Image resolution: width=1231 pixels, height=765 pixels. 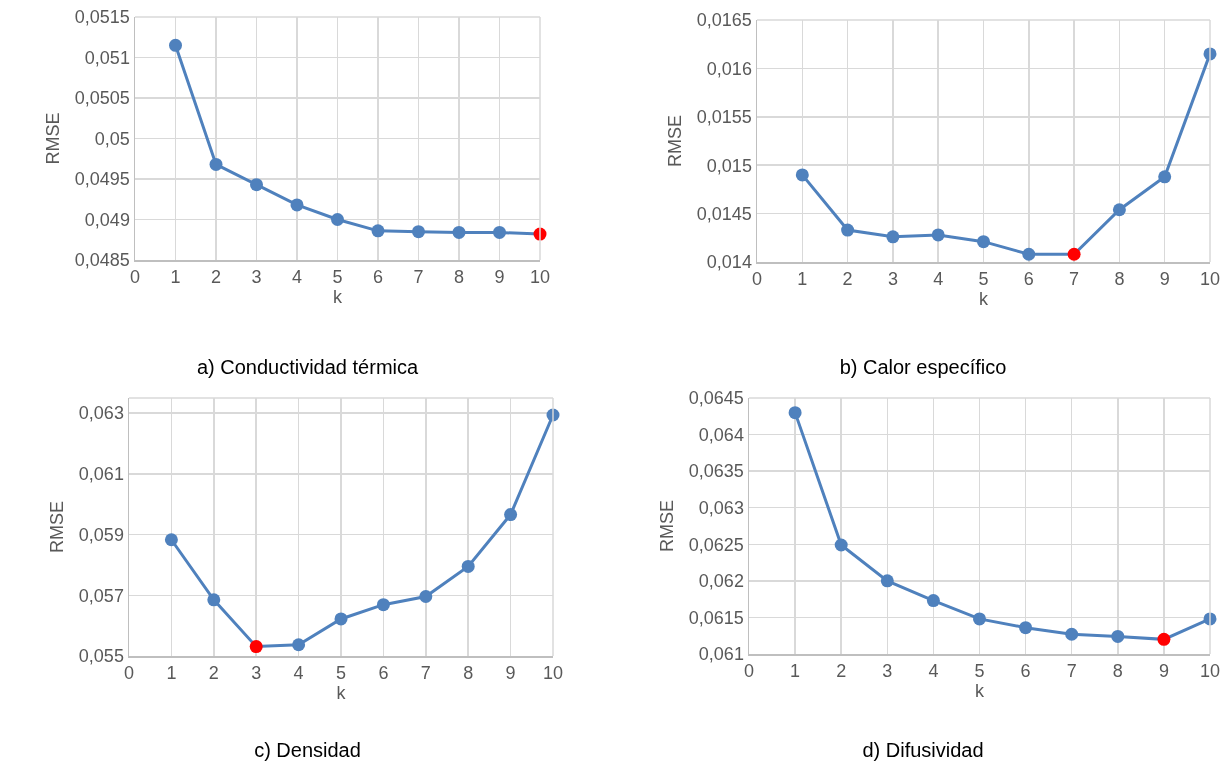 I want to click on y-tick-label: 0,0155, so click(x=724, y=117).